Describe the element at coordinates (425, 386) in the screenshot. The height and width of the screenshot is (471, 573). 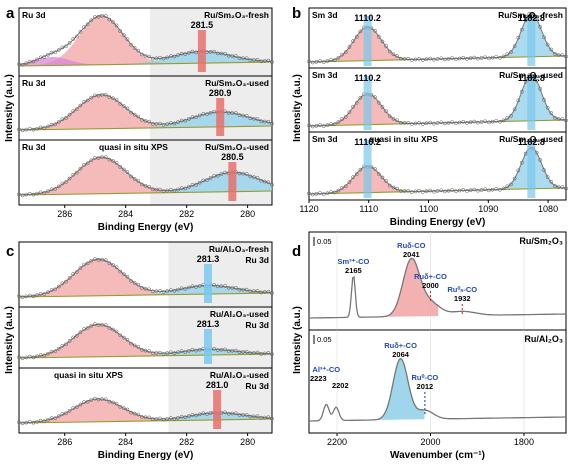
I see `band-value: 2012` at that location.